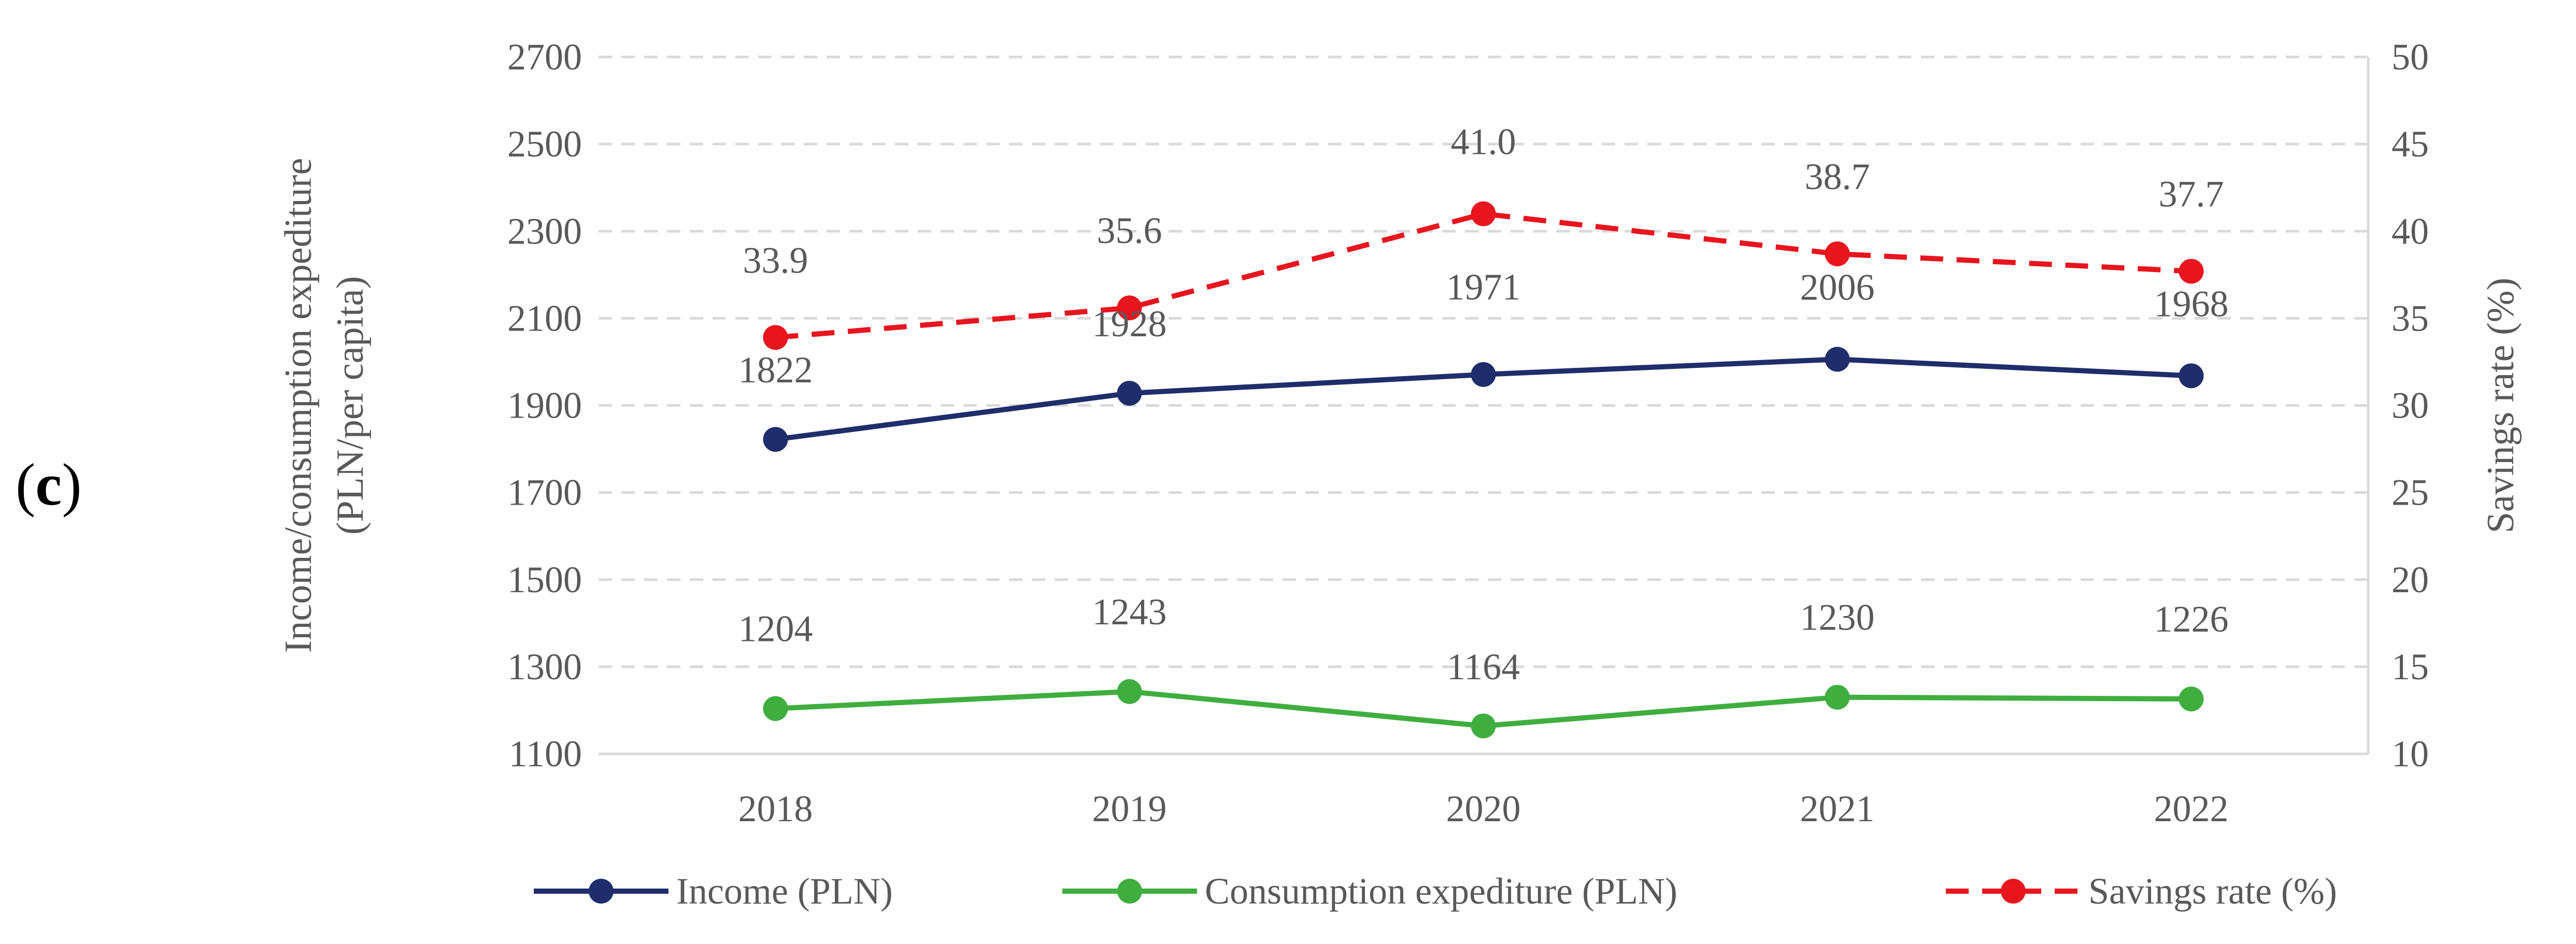  What do you see at coordinates (2410, 492) in the screenshot?
I see `y-right-tick-label: 25` at bounding box center [2410, 492].